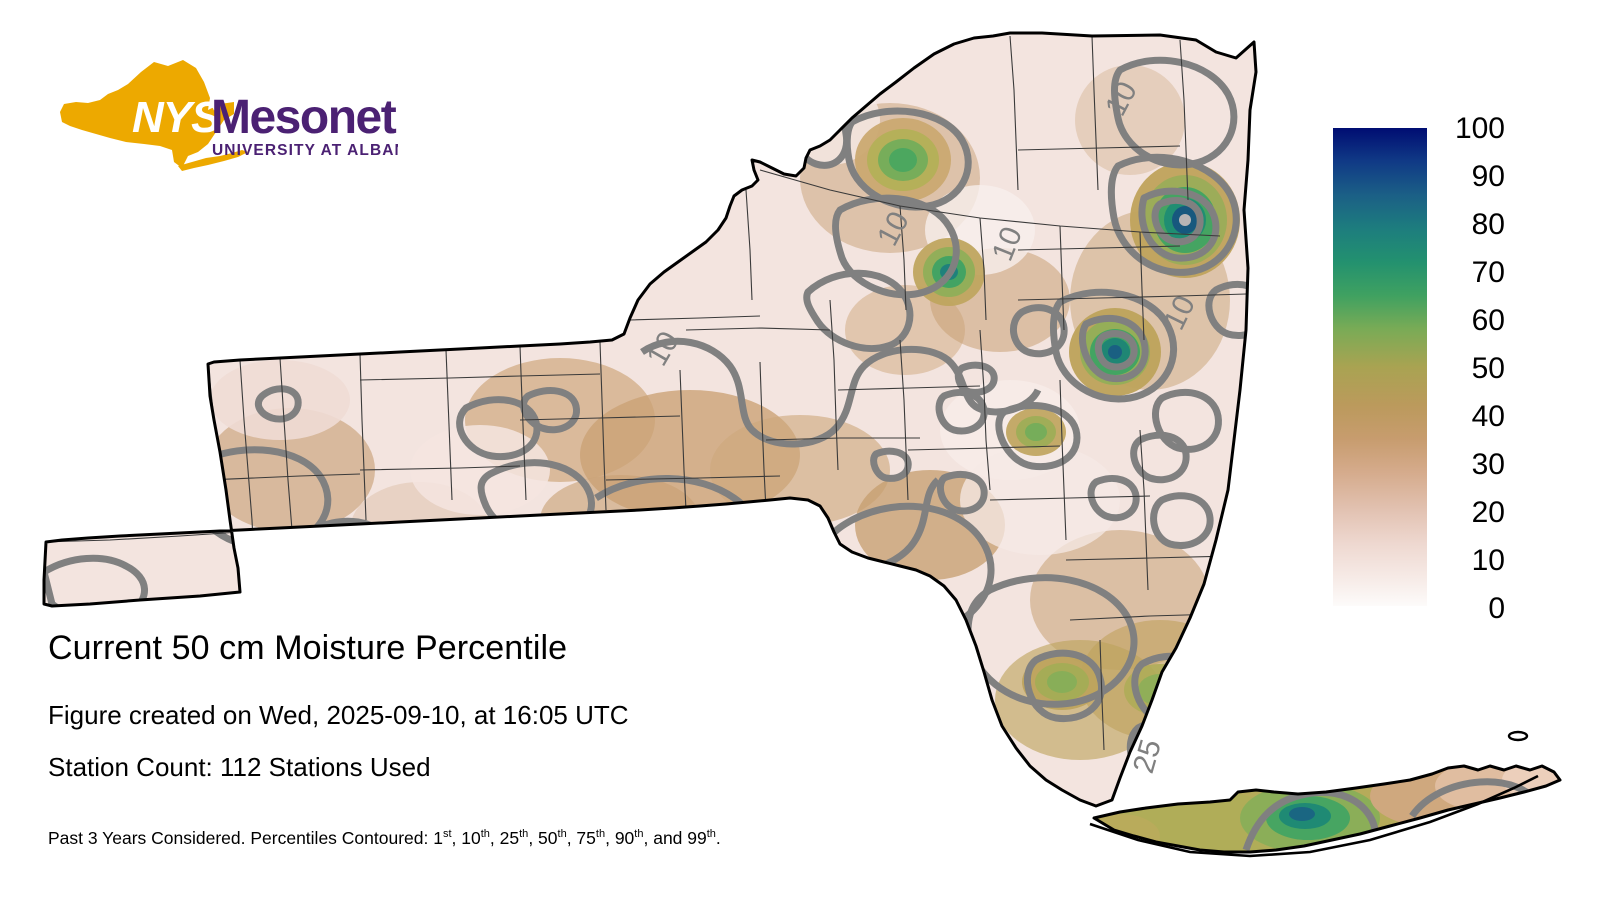  I want to click on colorbar-tick-20: 20, so click(1488, 512).